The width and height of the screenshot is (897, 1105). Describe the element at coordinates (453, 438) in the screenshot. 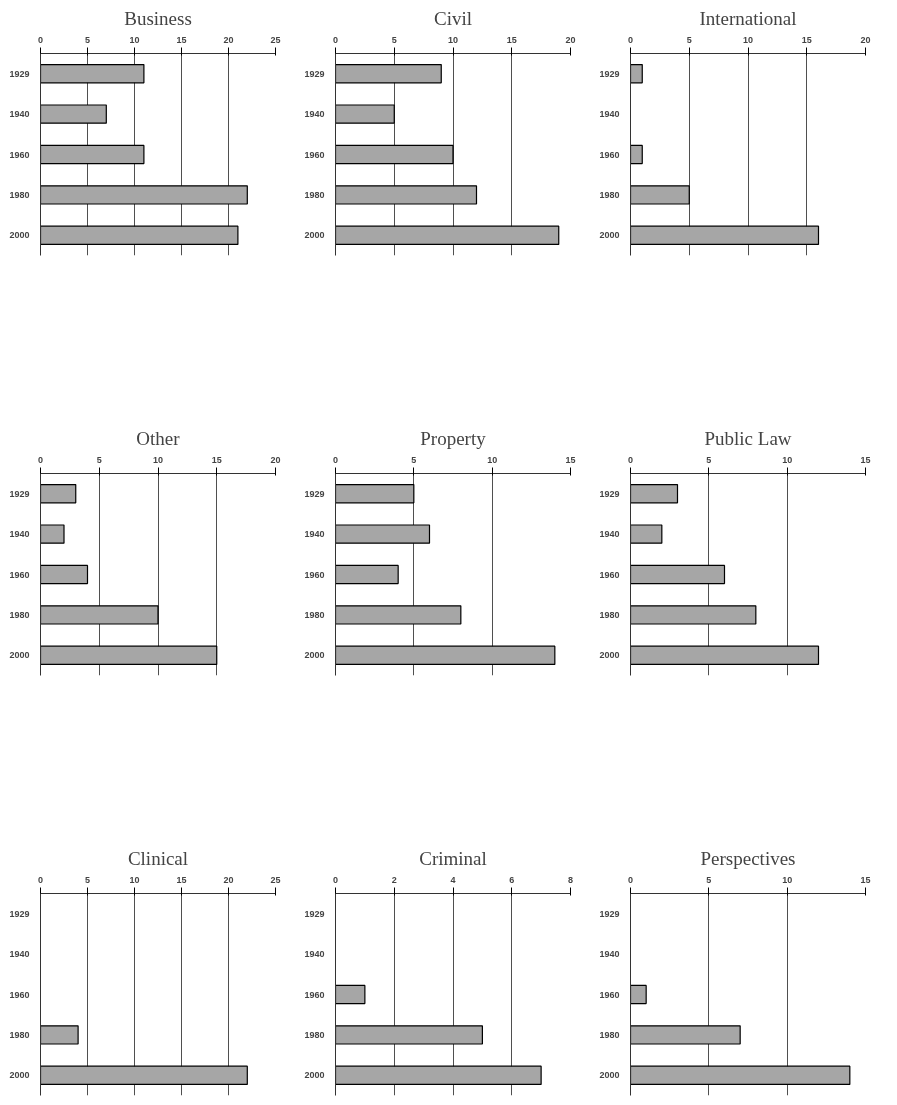

I see `chart-title: Property` at that location.